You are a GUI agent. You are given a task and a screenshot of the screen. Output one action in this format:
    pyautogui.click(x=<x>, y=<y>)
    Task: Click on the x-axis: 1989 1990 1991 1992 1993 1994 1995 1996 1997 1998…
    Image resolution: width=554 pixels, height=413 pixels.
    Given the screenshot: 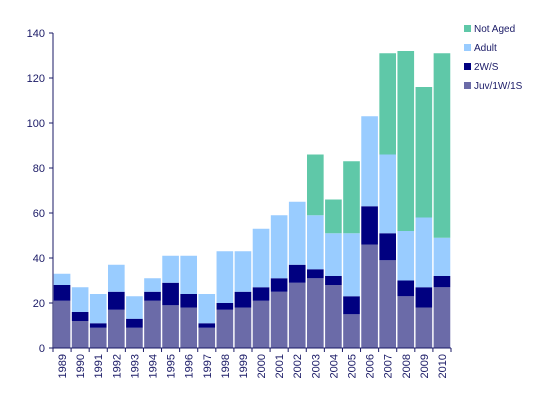 What is the action you would take?
    pyautogui.click(x=252, y=362)
    